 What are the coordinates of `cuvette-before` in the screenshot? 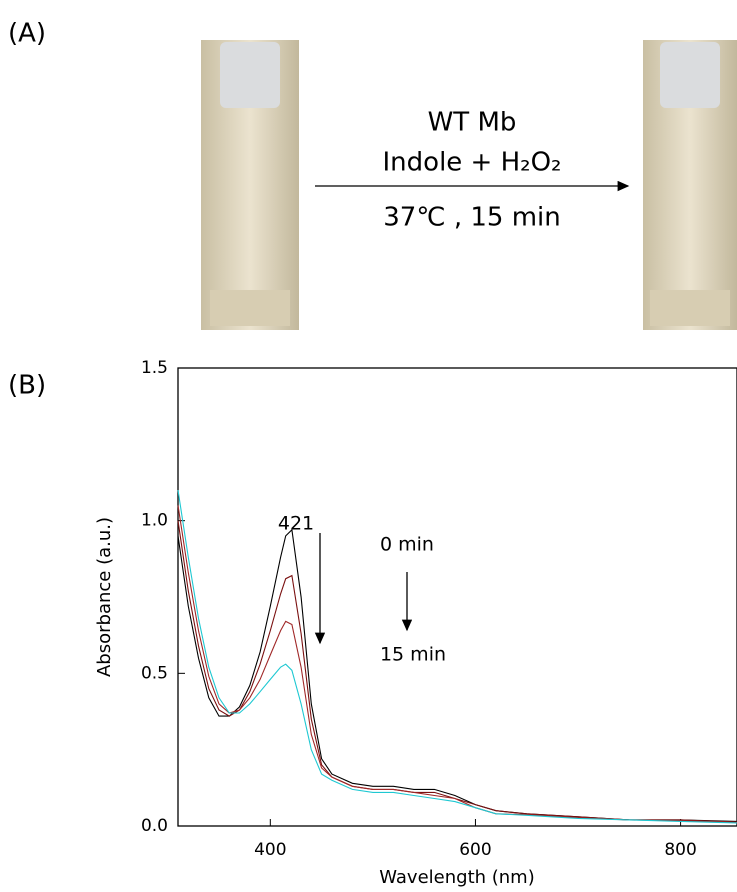 It's located at (250, 185).